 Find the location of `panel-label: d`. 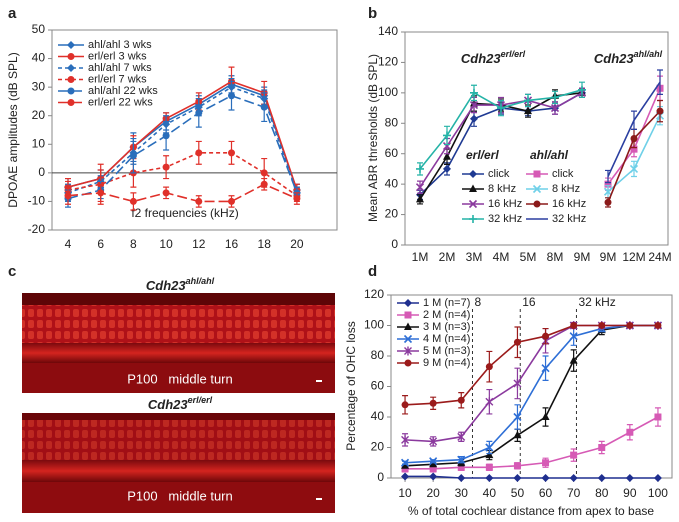

panel-label: d is located at coordinates (372, 271).